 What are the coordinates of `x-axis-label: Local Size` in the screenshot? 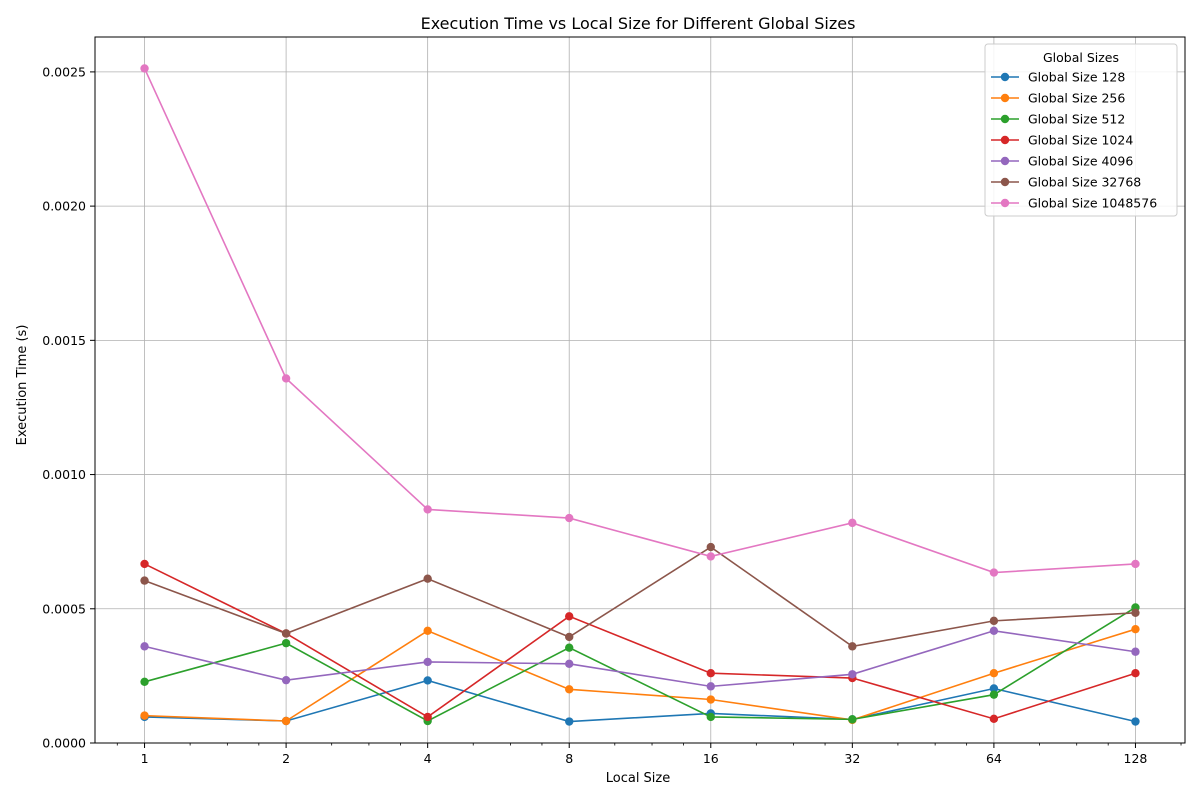 It's located at (638, 778).